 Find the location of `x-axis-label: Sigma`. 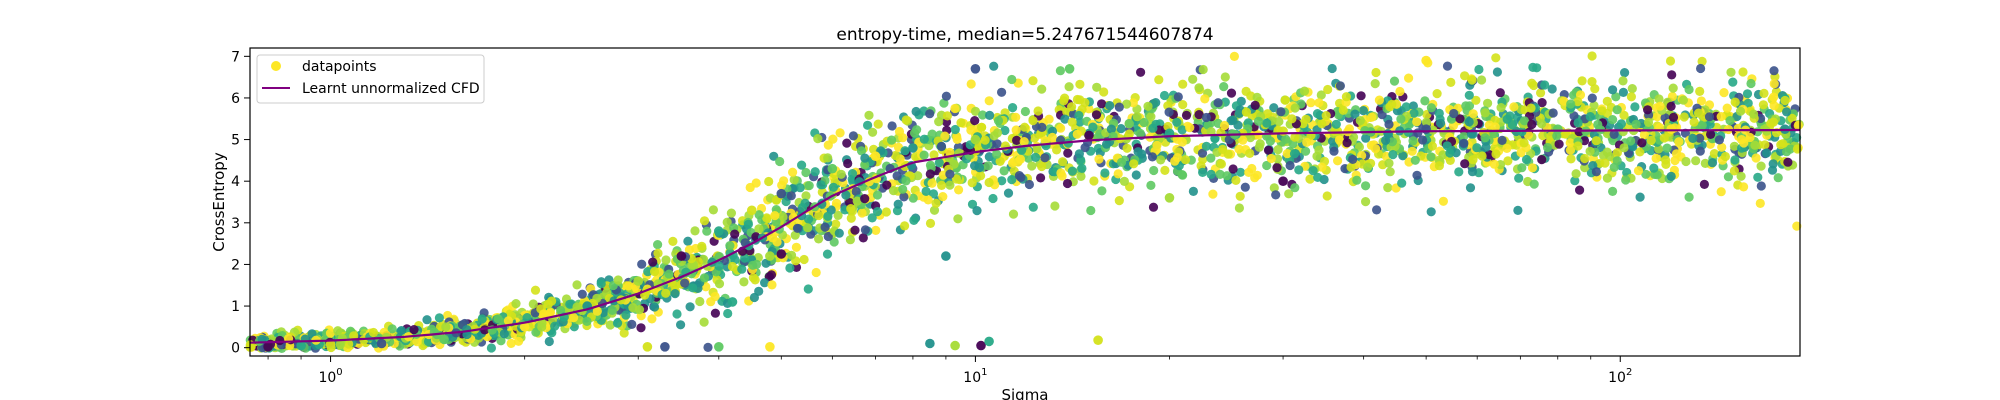

x-axis-label: Sigma is located at coordinates (1024, 393).